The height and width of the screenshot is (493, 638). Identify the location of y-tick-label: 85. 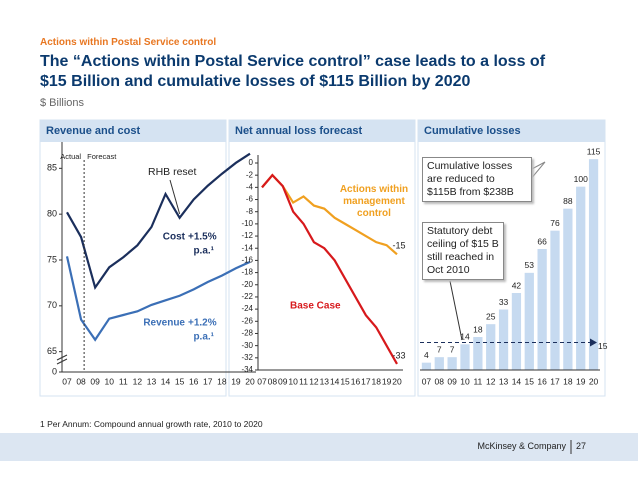
(52, 168).